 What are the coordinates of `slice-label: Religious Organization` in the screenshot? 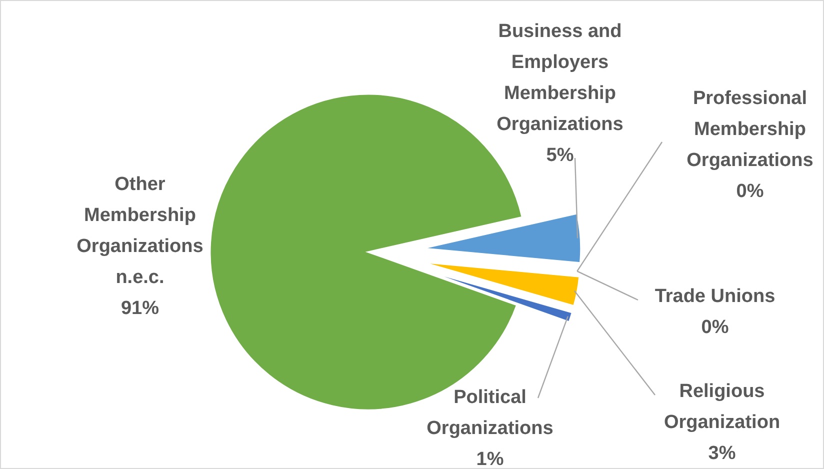 It's located at (722, 407).